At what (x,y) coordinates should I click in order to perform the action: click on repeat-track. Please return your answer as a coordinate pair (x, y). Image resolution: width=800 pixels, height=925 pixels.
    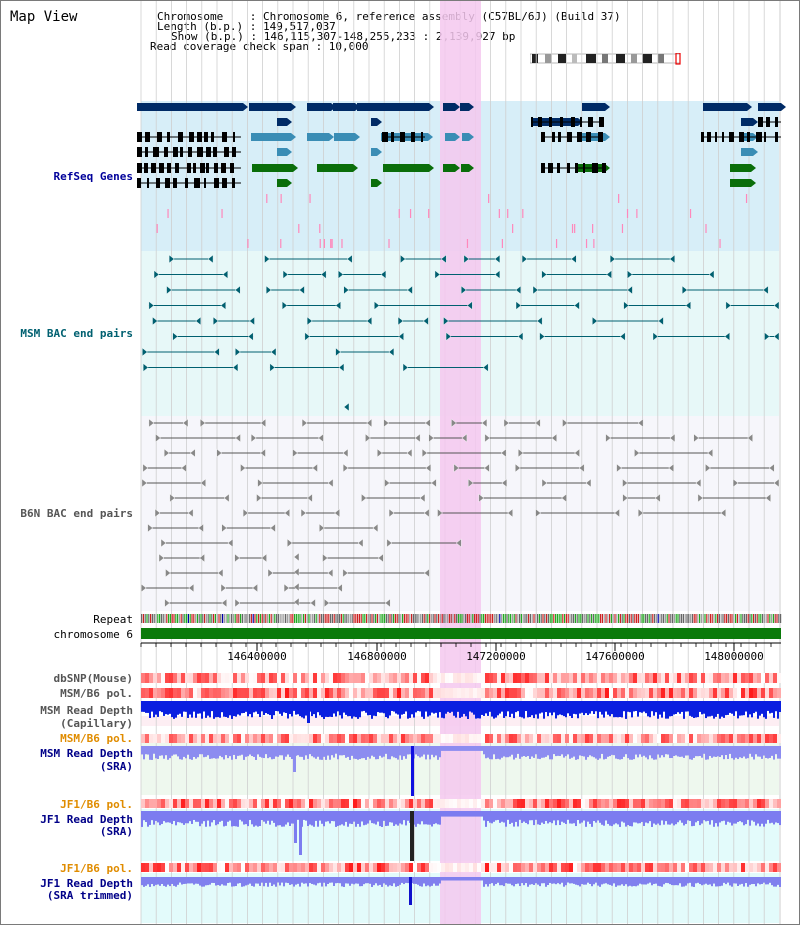
    Looking at the image, I should click on (461, 618).